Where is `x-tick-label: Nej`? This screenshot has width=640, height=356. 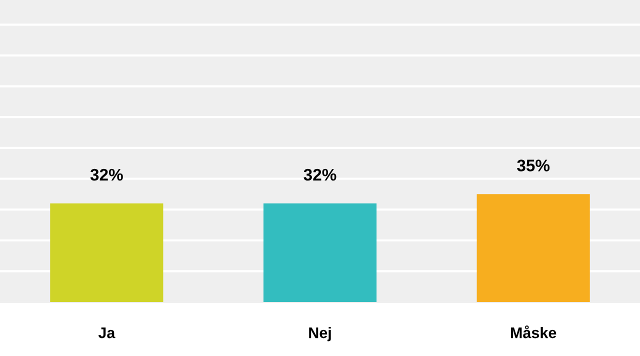
x-tick-label: Nej is located at coordinates (320, 334).